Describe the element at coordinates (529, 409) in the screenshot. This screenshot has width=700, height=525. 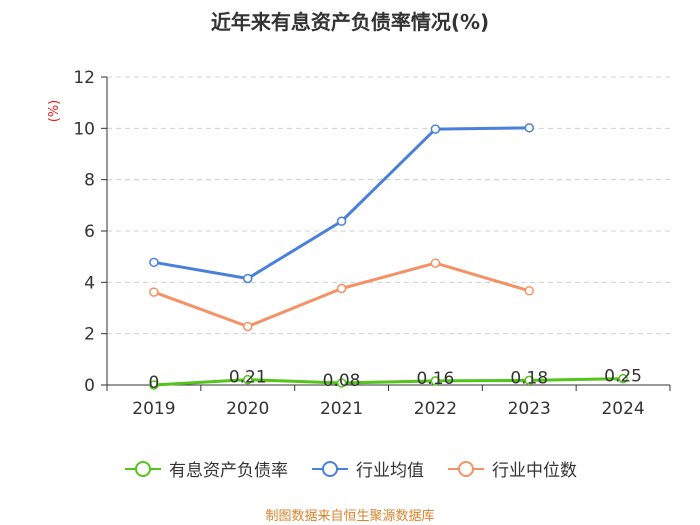
I see `x-tick-label: 2023` at that location.